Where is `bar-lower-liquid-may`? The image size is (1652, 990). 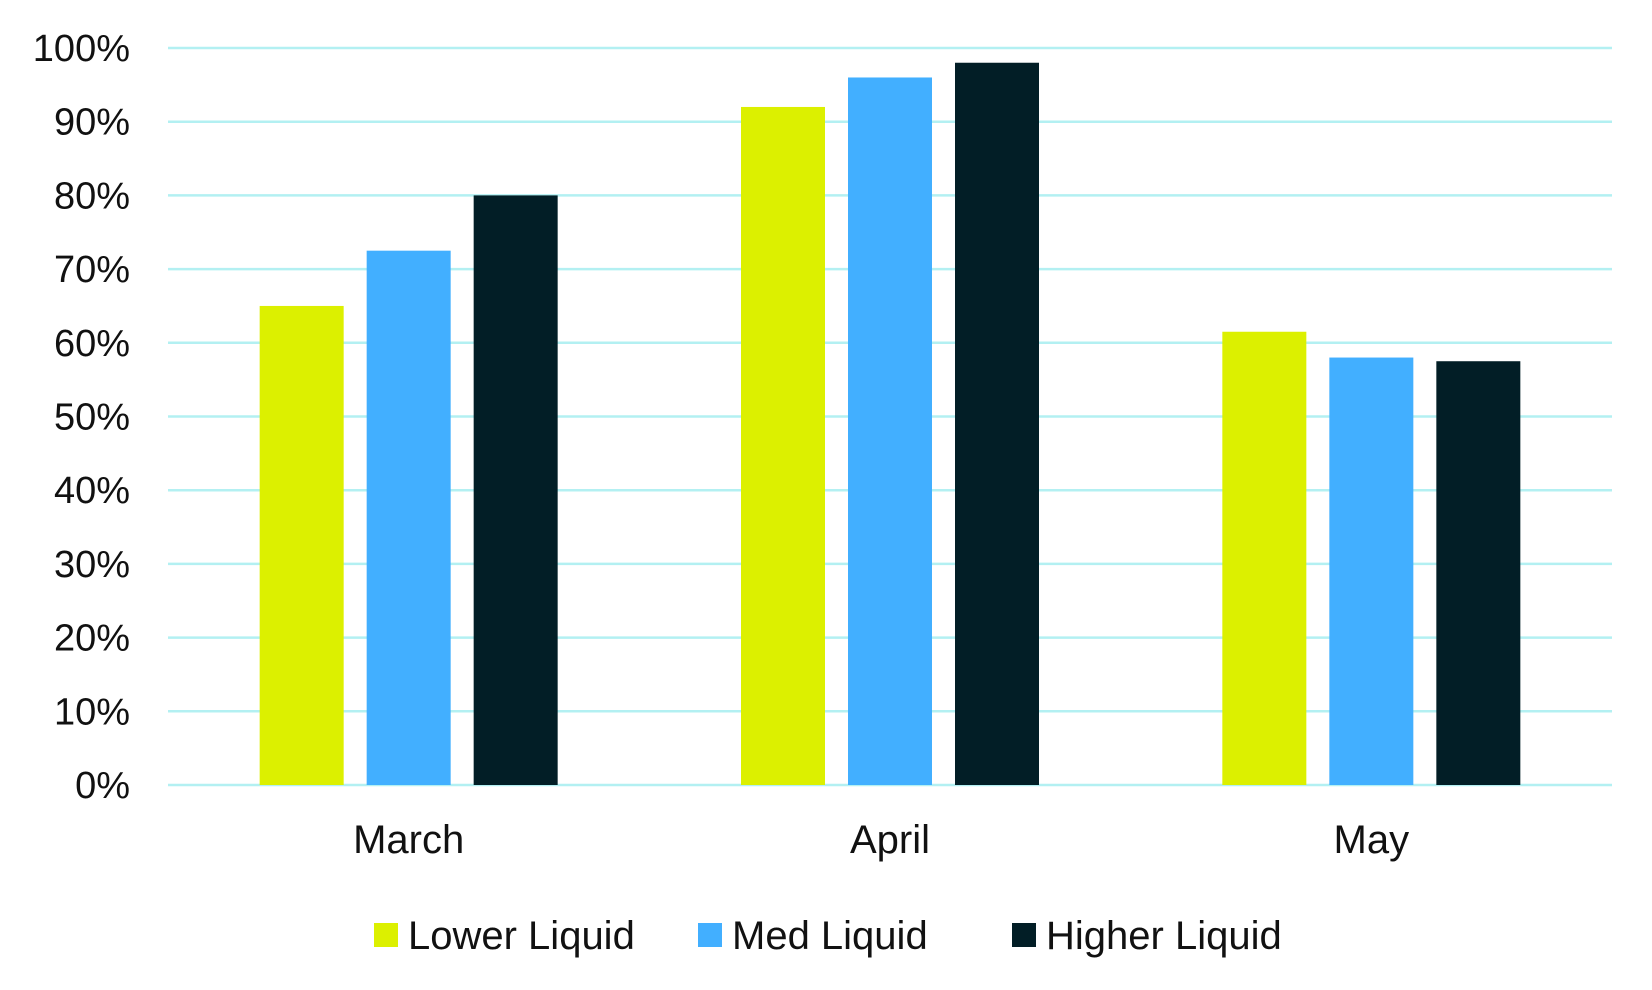 bar-lower-liquid-may is located at coordinates (1264, 558).